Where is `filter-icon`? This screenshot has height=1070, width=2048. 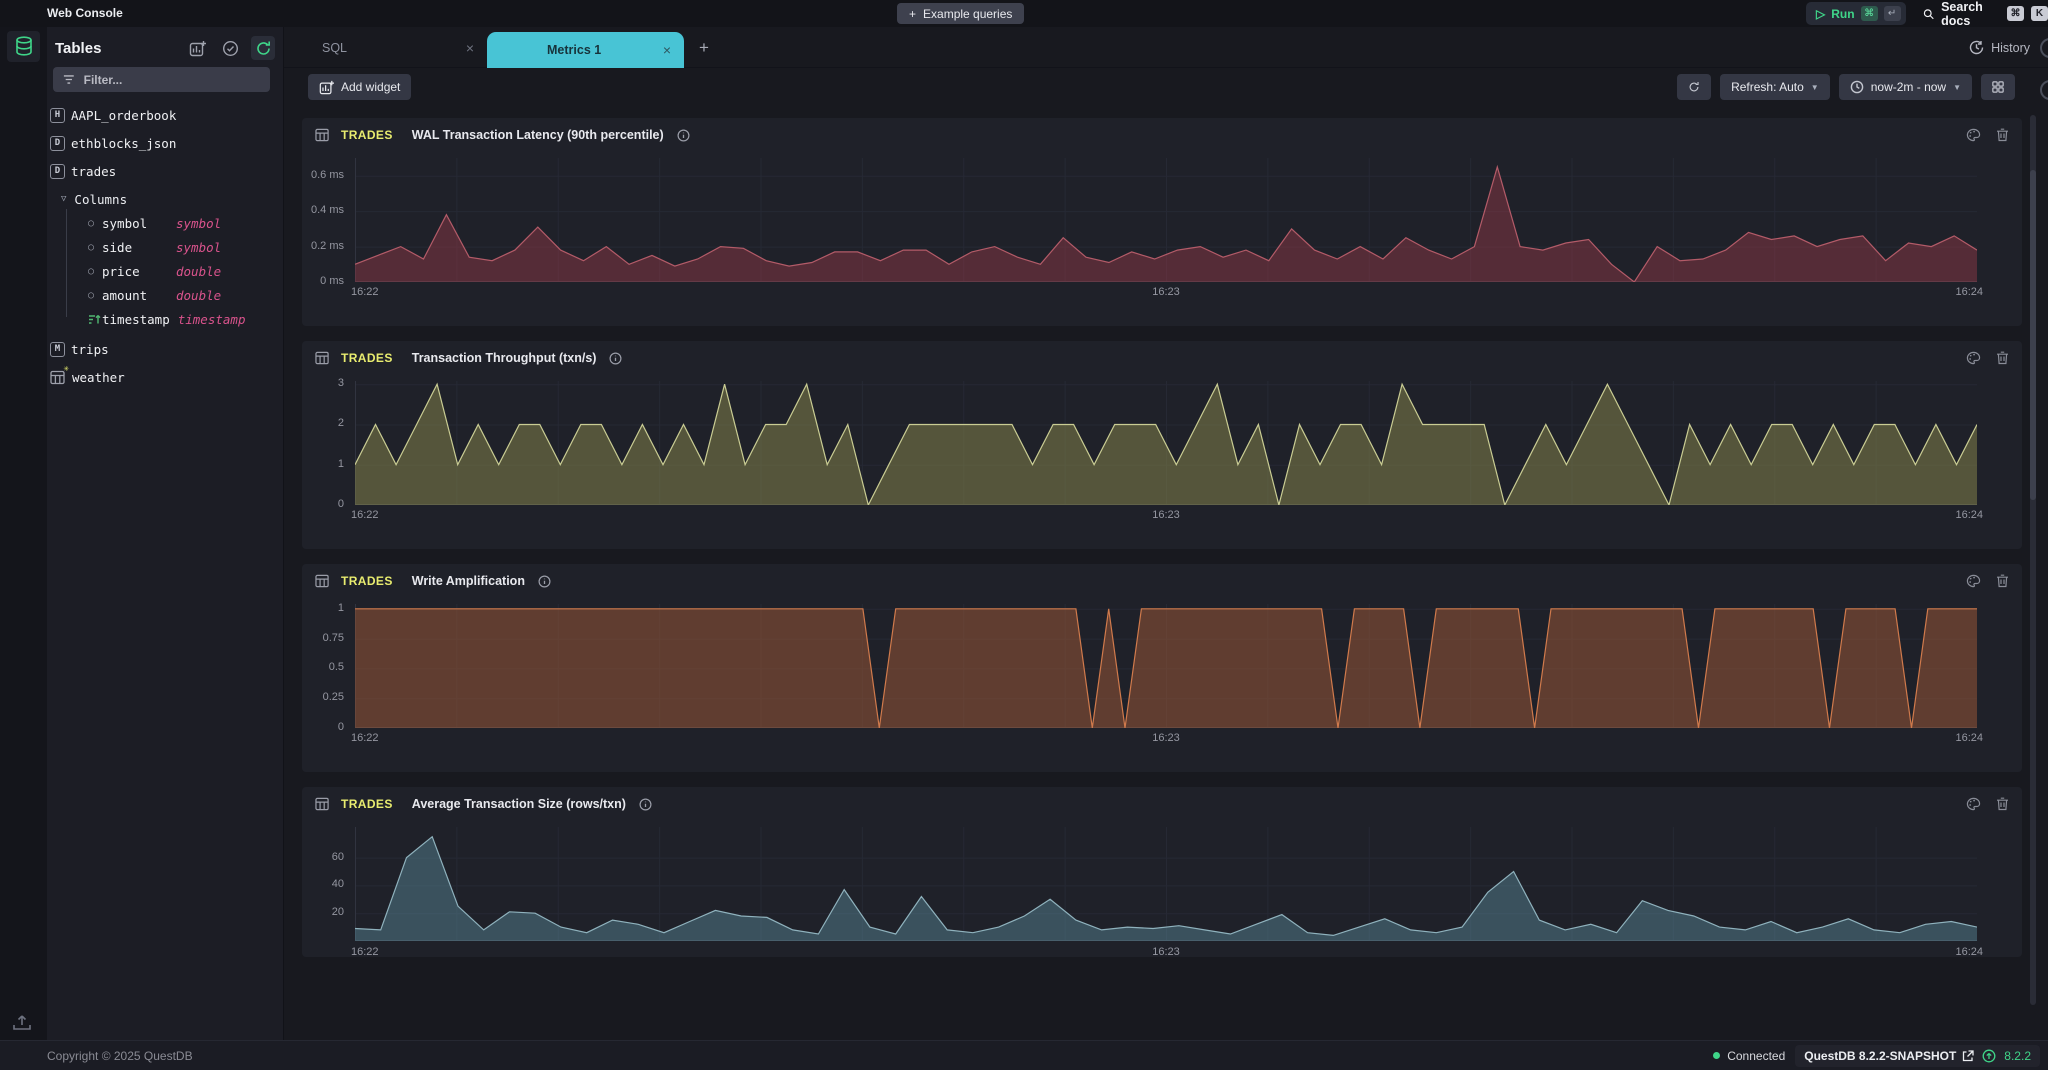
filter-icon is located at coordinates (68, 79).